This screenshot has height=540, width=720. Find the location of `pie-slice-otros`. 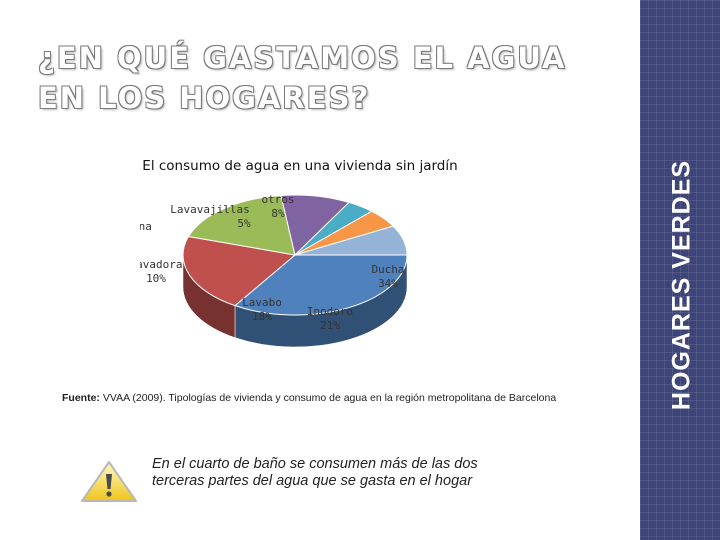

pie-slice-otros is located at coordinates (351, 240).